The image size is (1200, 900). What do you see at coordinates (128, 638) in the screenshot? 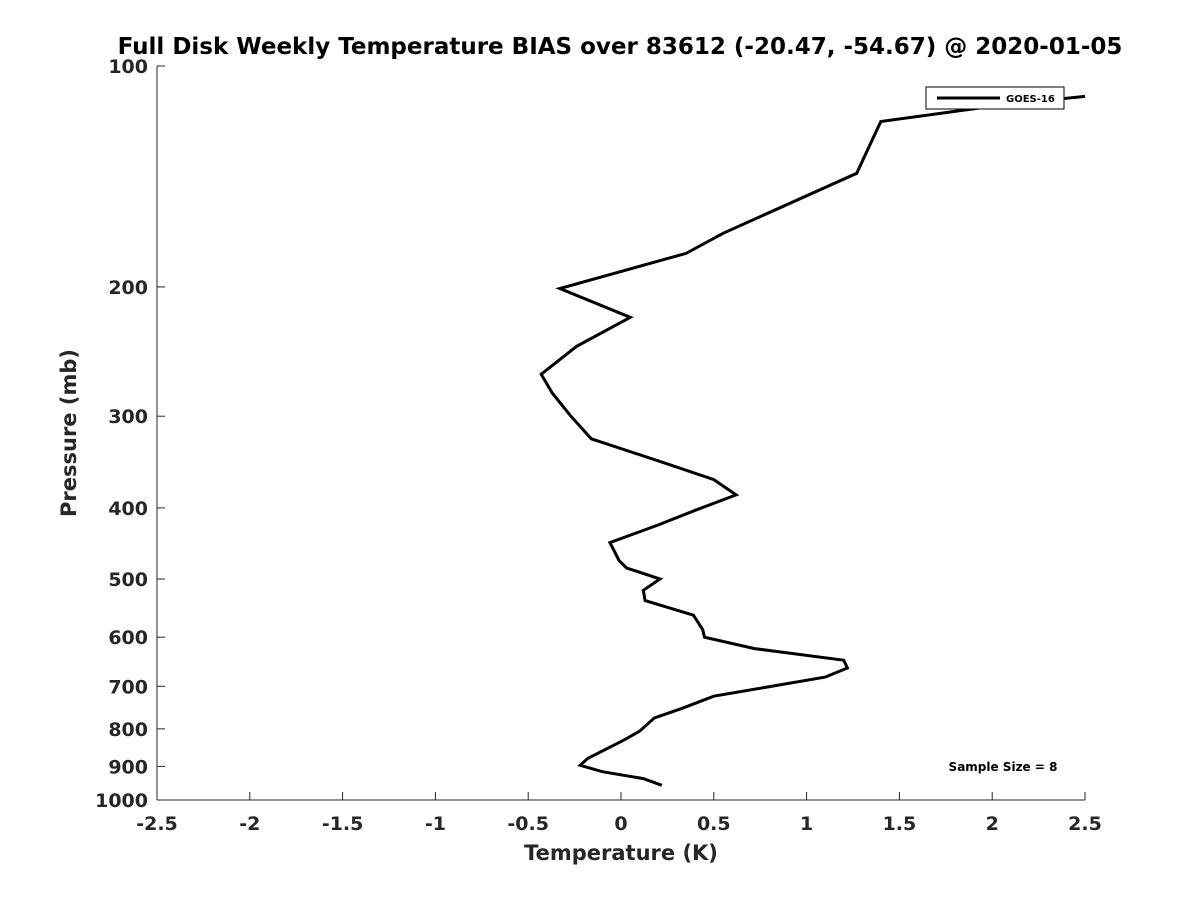
I see `y-tick-label: 600` at bounding box center [128, 638].